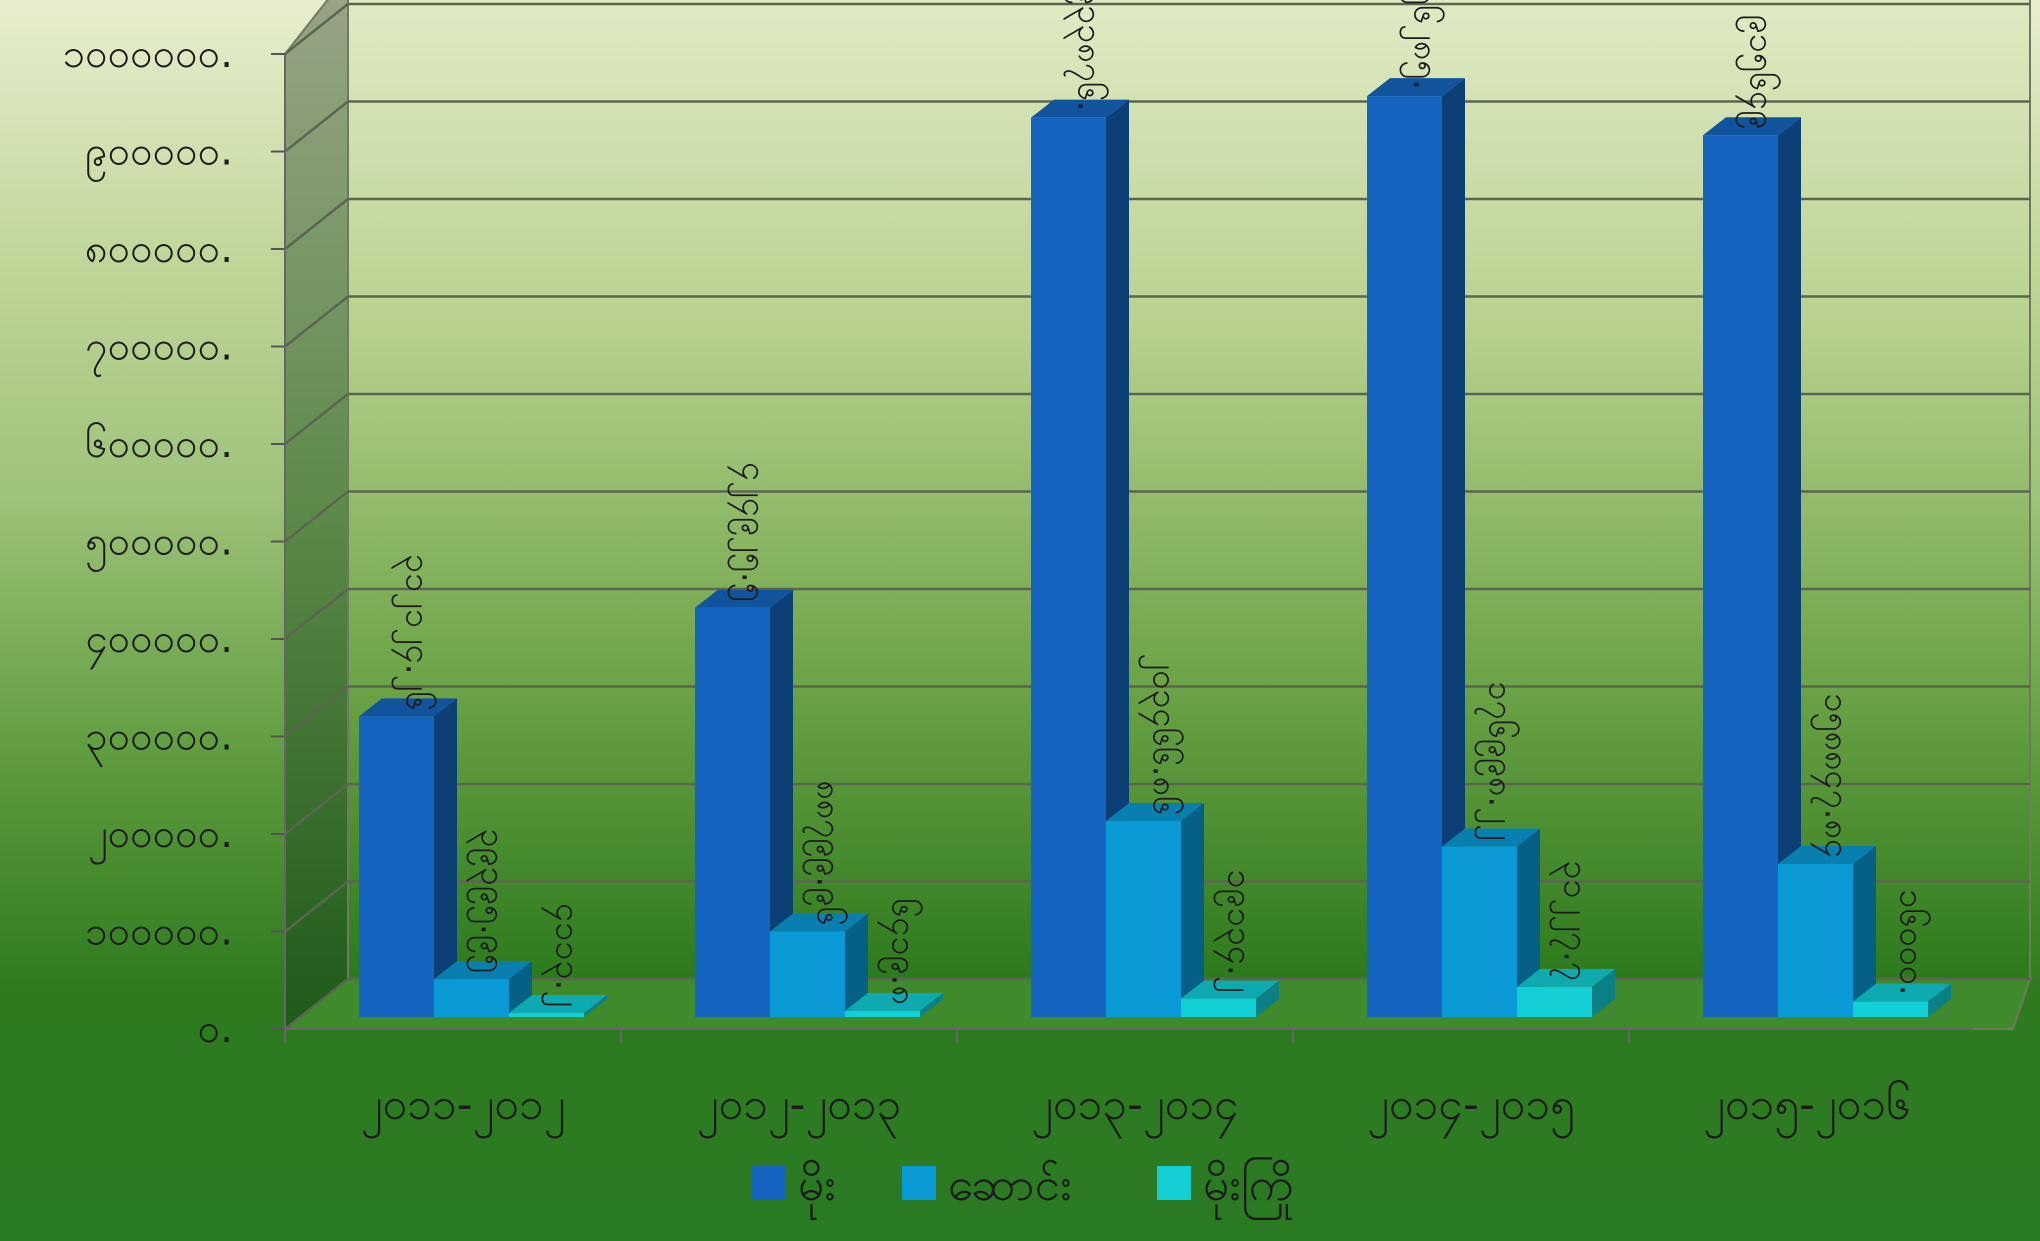 The height and width of the screenshot is (1241, 2040). I want to click on y-tick-label: ၃၀၀၀၀၀., so click(159, 741).